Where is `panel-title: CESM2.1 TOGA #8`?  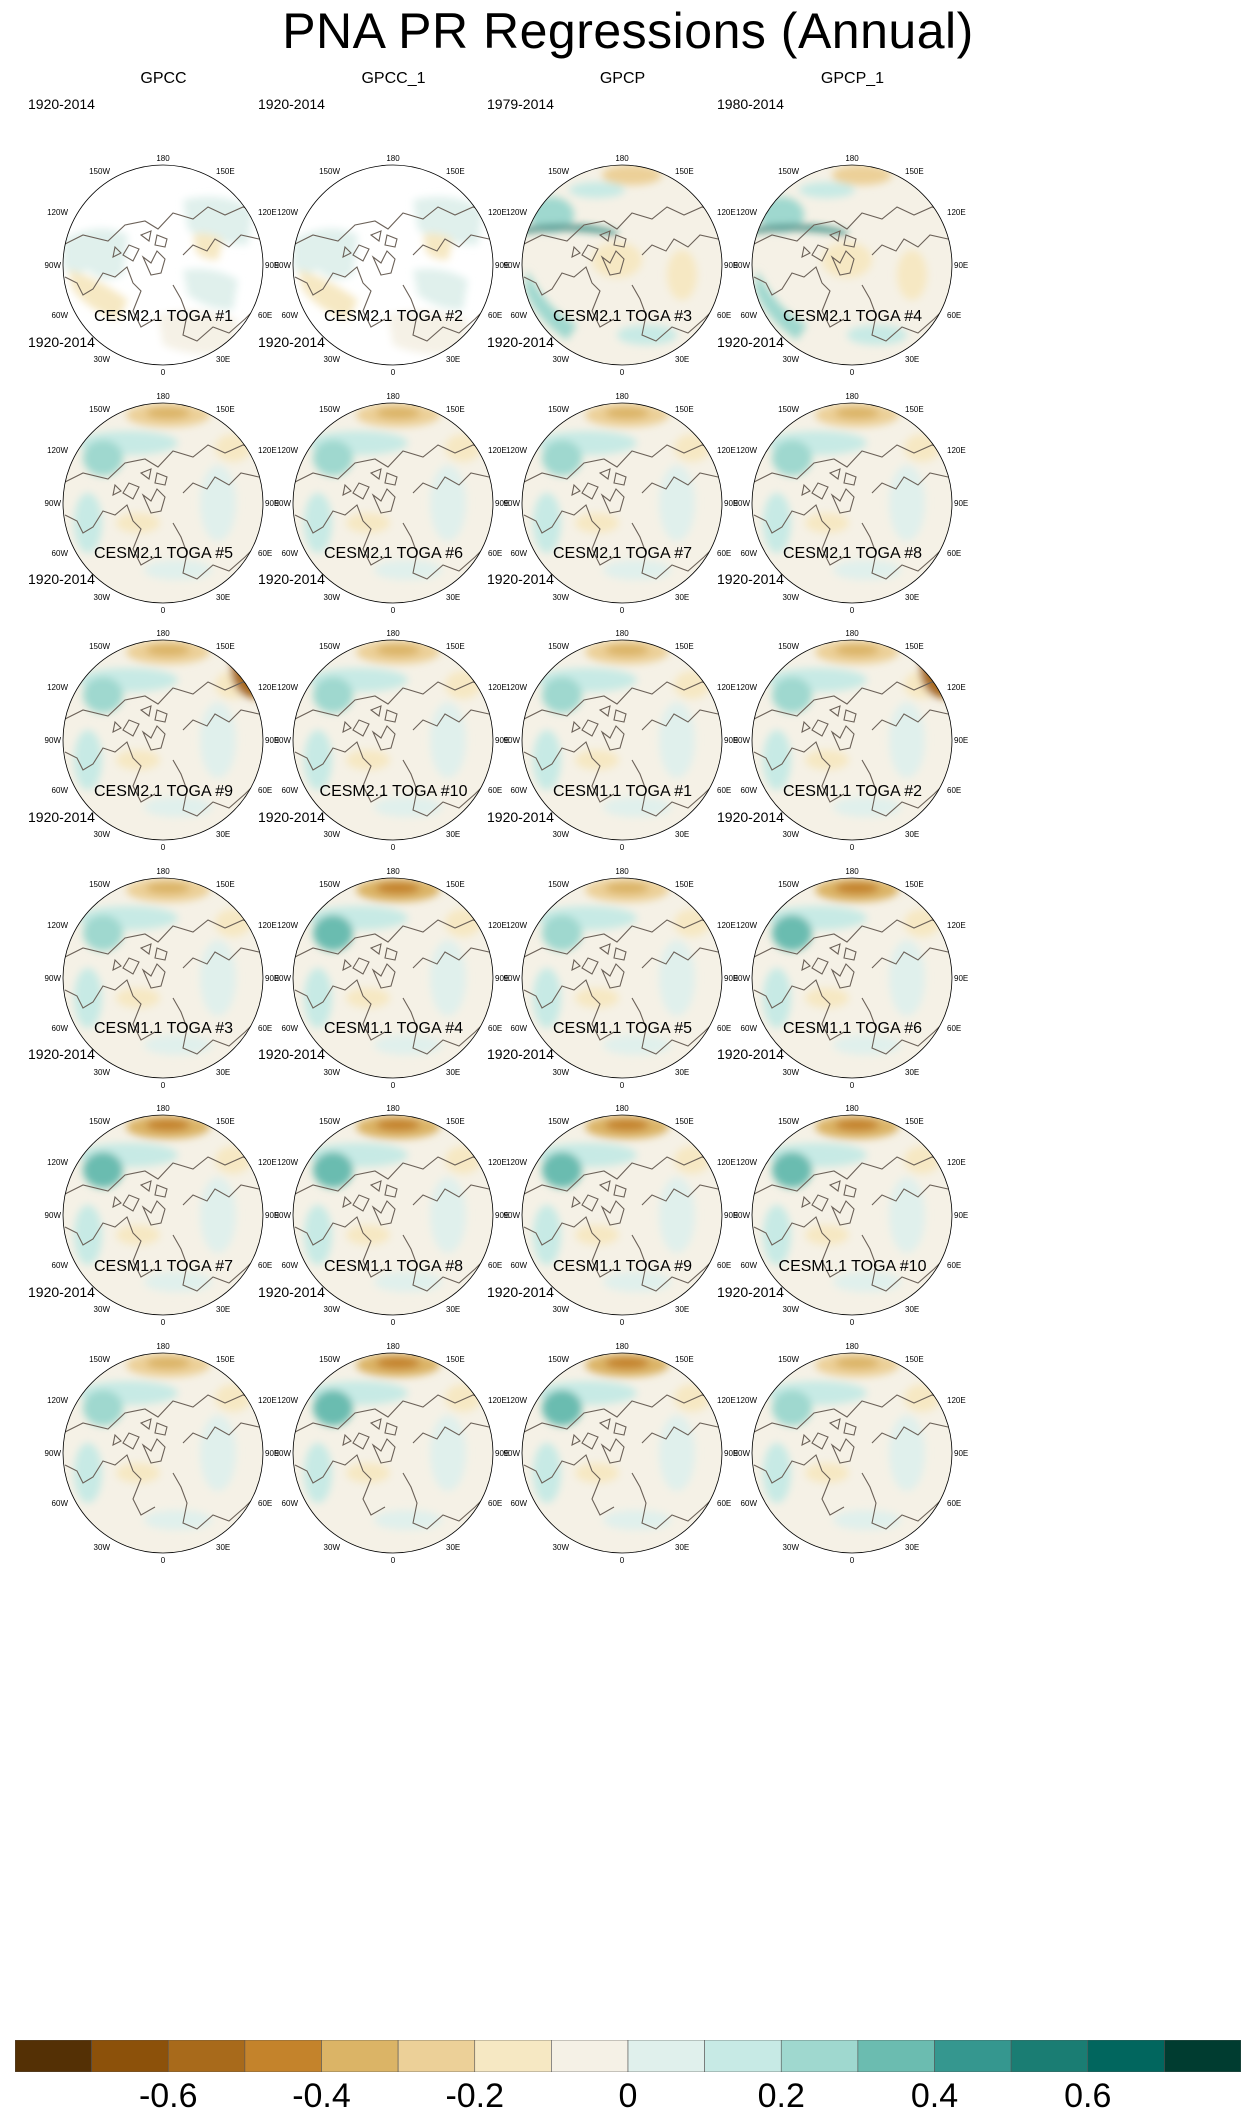
panel-title: CESM2.1 TOGA #8 is located at coordinates (852, 553).